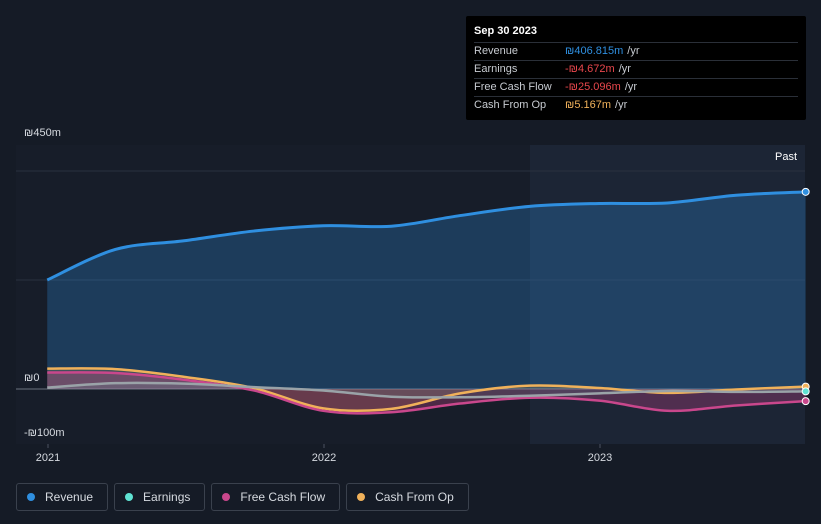  I want to click on legend-label: Cash From Op, so click(414, 497).